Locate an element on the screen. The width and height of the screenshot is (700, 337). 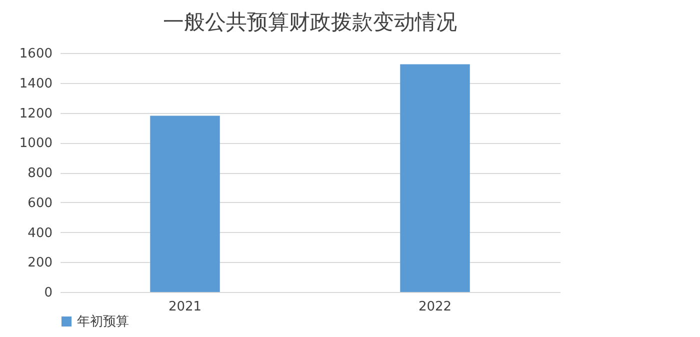
x-tick-label: 2021 is located at coordinates (185, 307).